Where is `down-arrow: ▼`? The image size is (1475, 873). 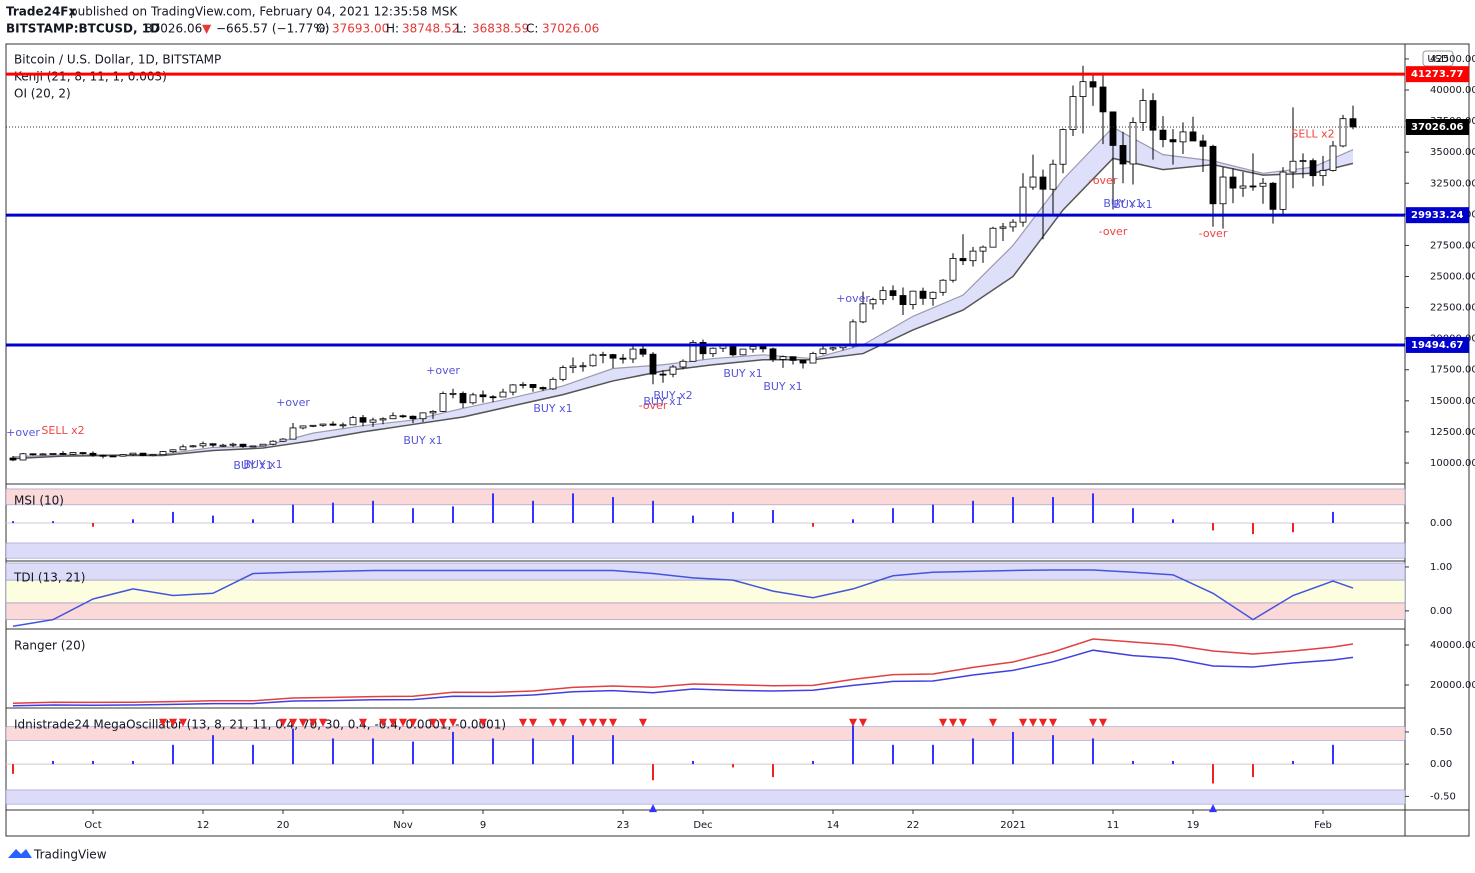 down-arrow: ▼ is located at coordinates (207, 29).